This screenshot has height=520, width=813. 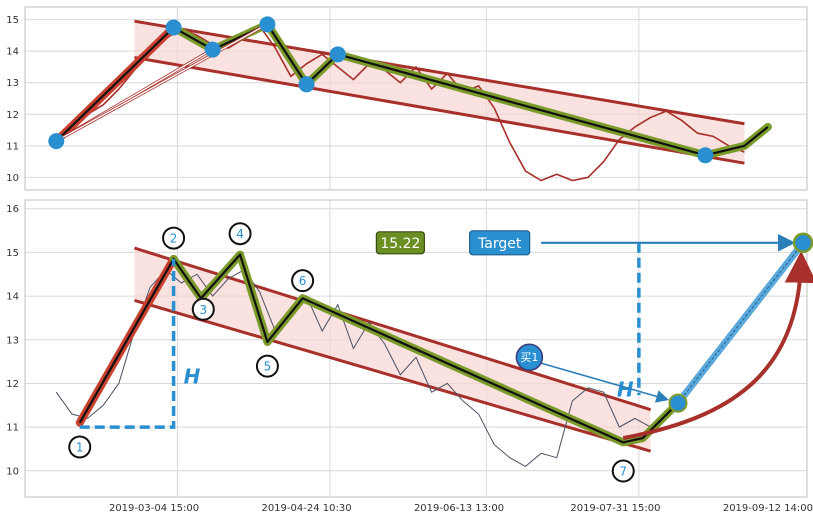 I want to click on buy-point-marker, so click(x=678, y=403).